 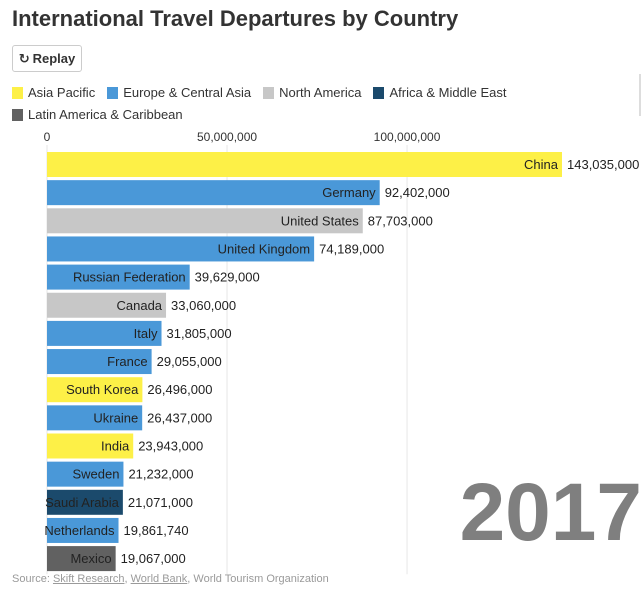 What do you see at coordinates (127, 579) in the screenshot?
I see `source-sep: ,` at bounding box center [127, 579].